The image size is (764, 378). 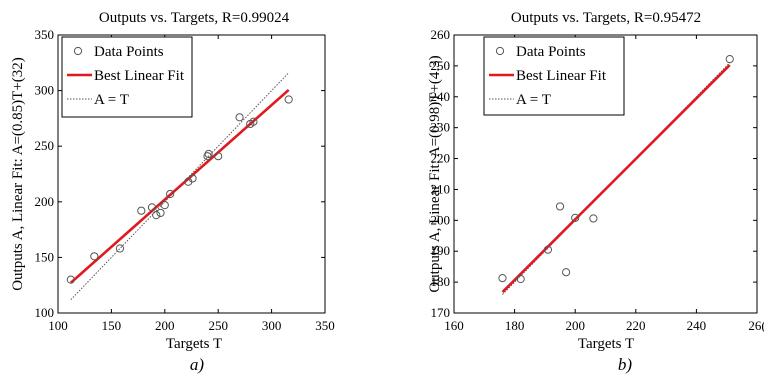 I want to click on legend-box, so click(x=127, y=77).